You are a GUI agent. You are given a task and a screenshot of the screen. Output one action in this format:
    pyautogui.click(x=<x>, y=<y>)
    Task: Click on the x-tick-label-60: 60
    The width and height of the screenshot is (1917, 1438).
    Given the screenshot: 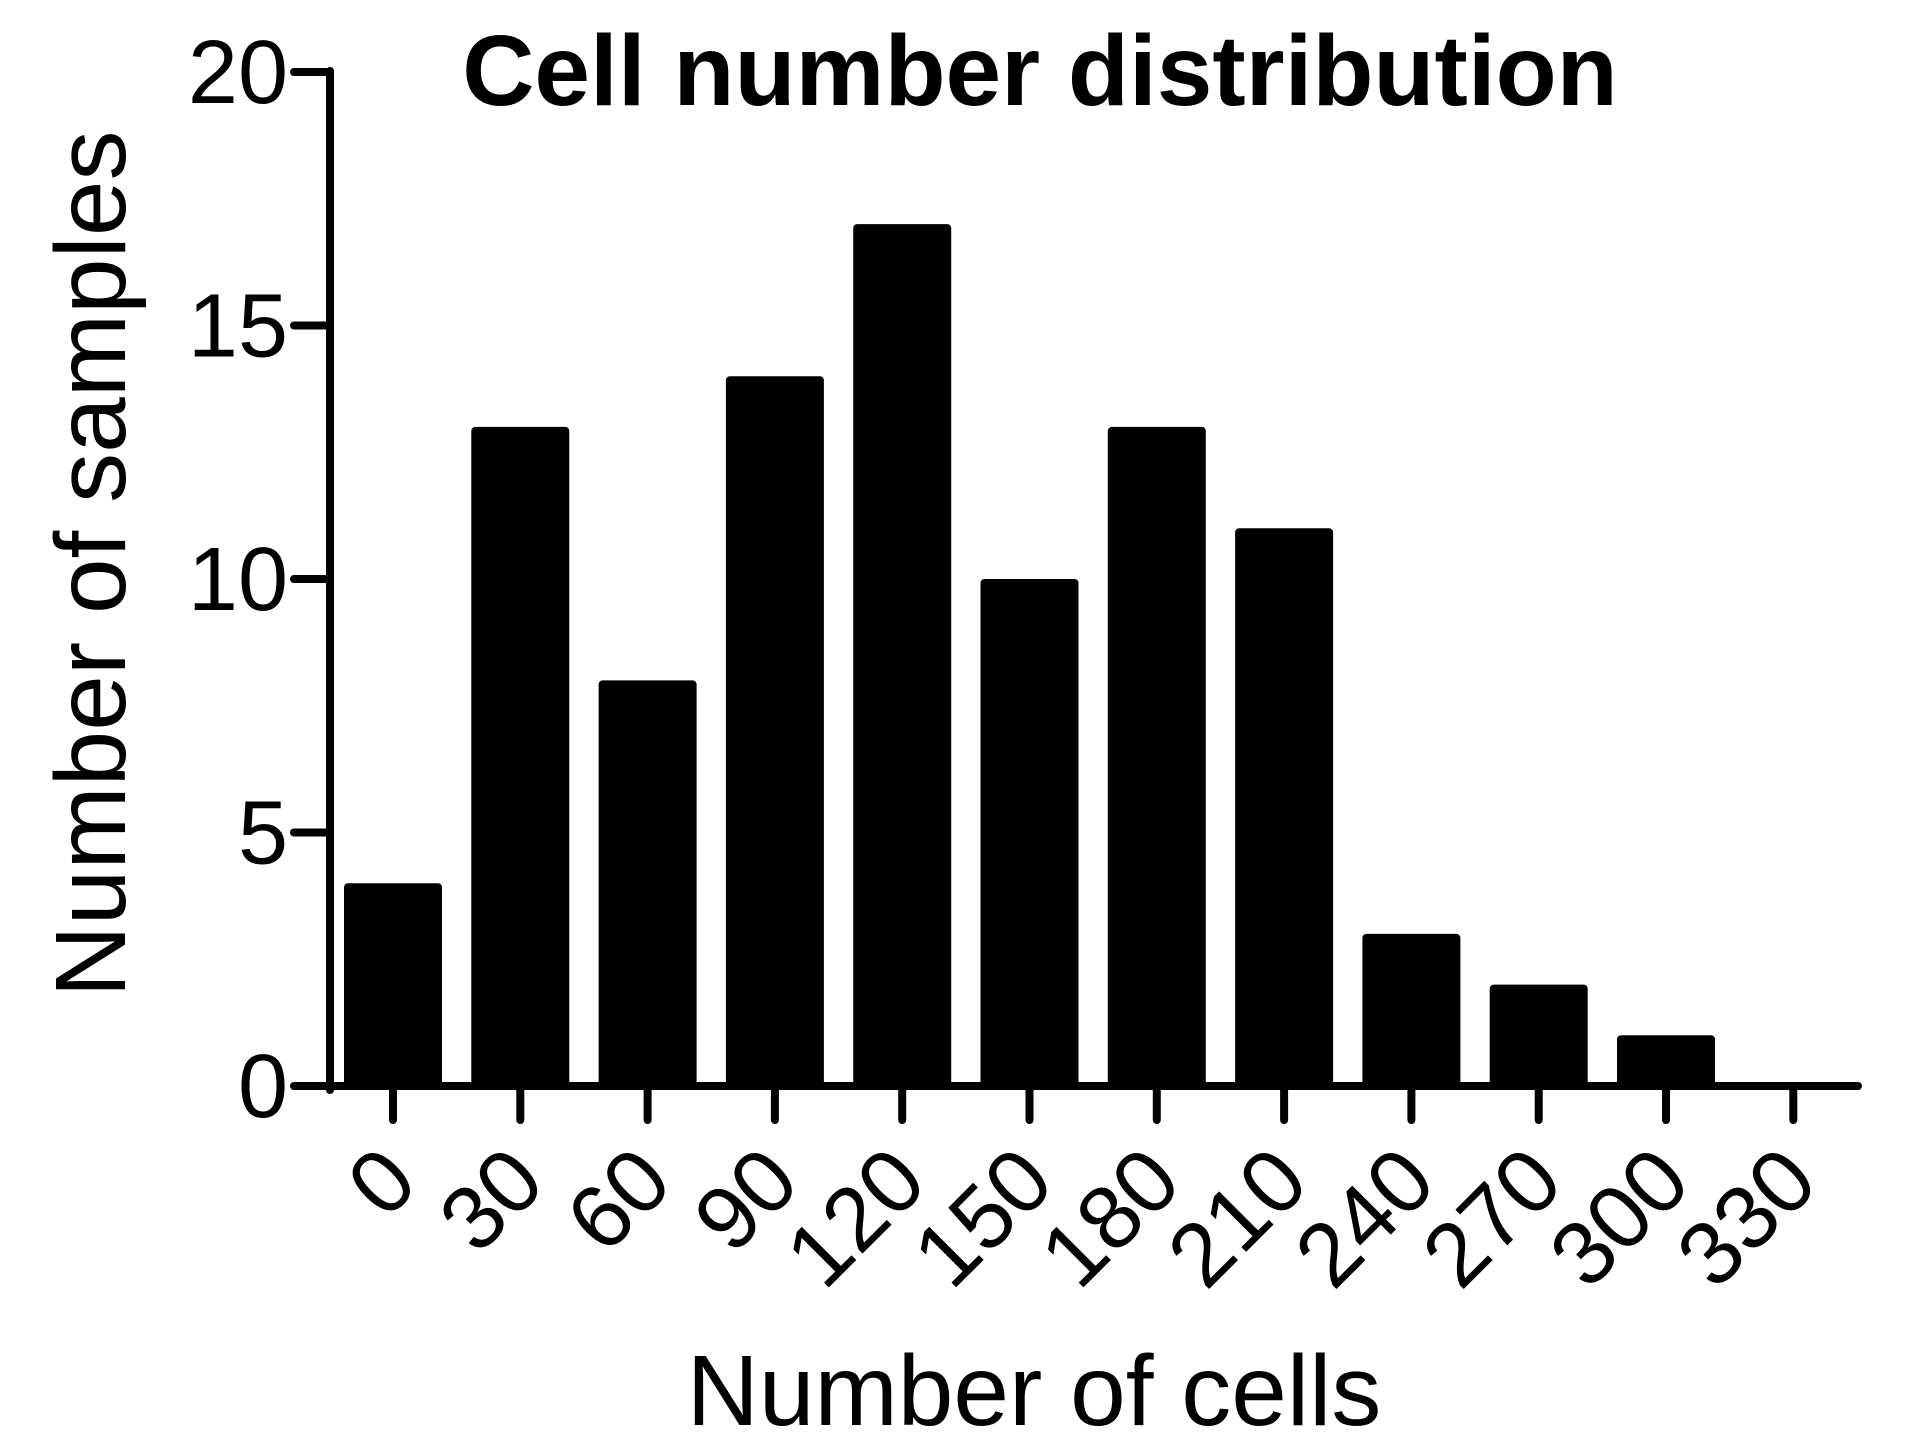 What is the action you would take?
    pyautogui.click(x=618, y=1199)
    